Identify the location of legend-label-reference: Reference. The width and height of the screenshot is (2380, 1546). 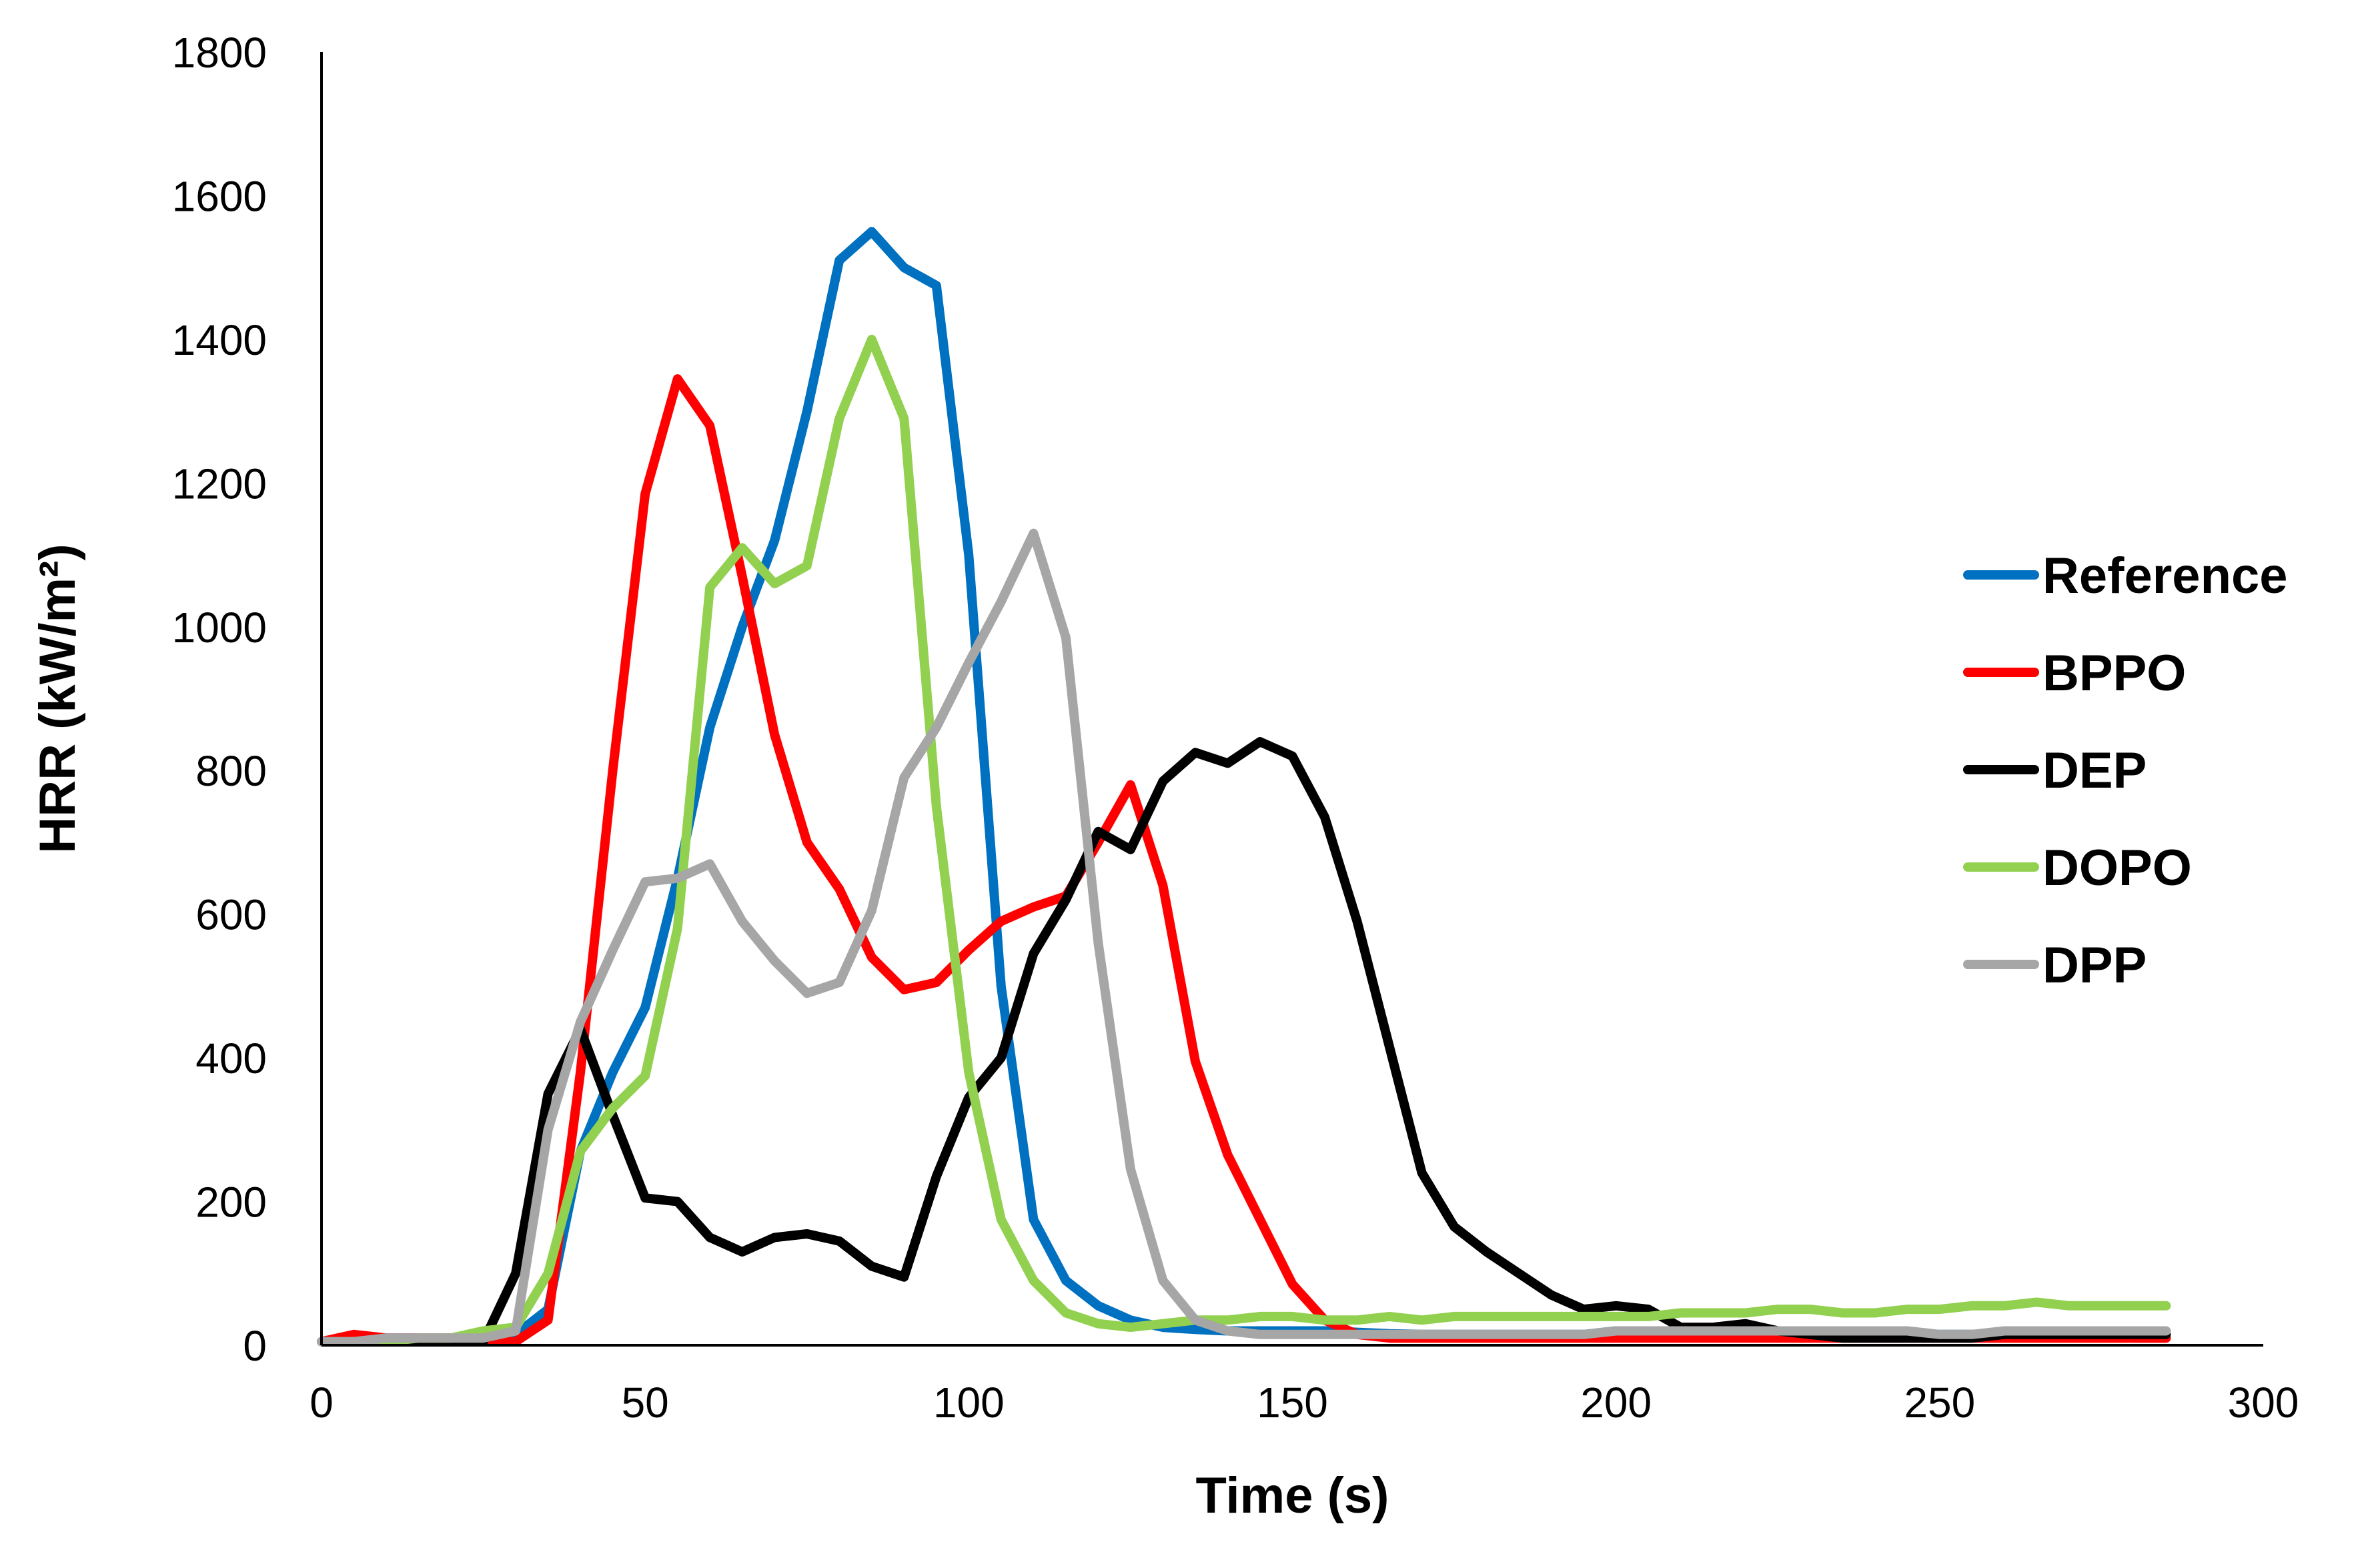
(2165, 576).